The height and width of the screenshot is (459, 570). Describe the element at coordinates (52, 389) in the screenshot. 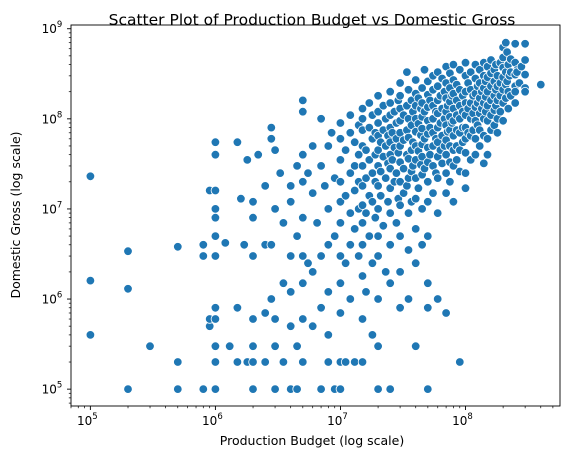

I see `y-tick-label: 105` at that location.